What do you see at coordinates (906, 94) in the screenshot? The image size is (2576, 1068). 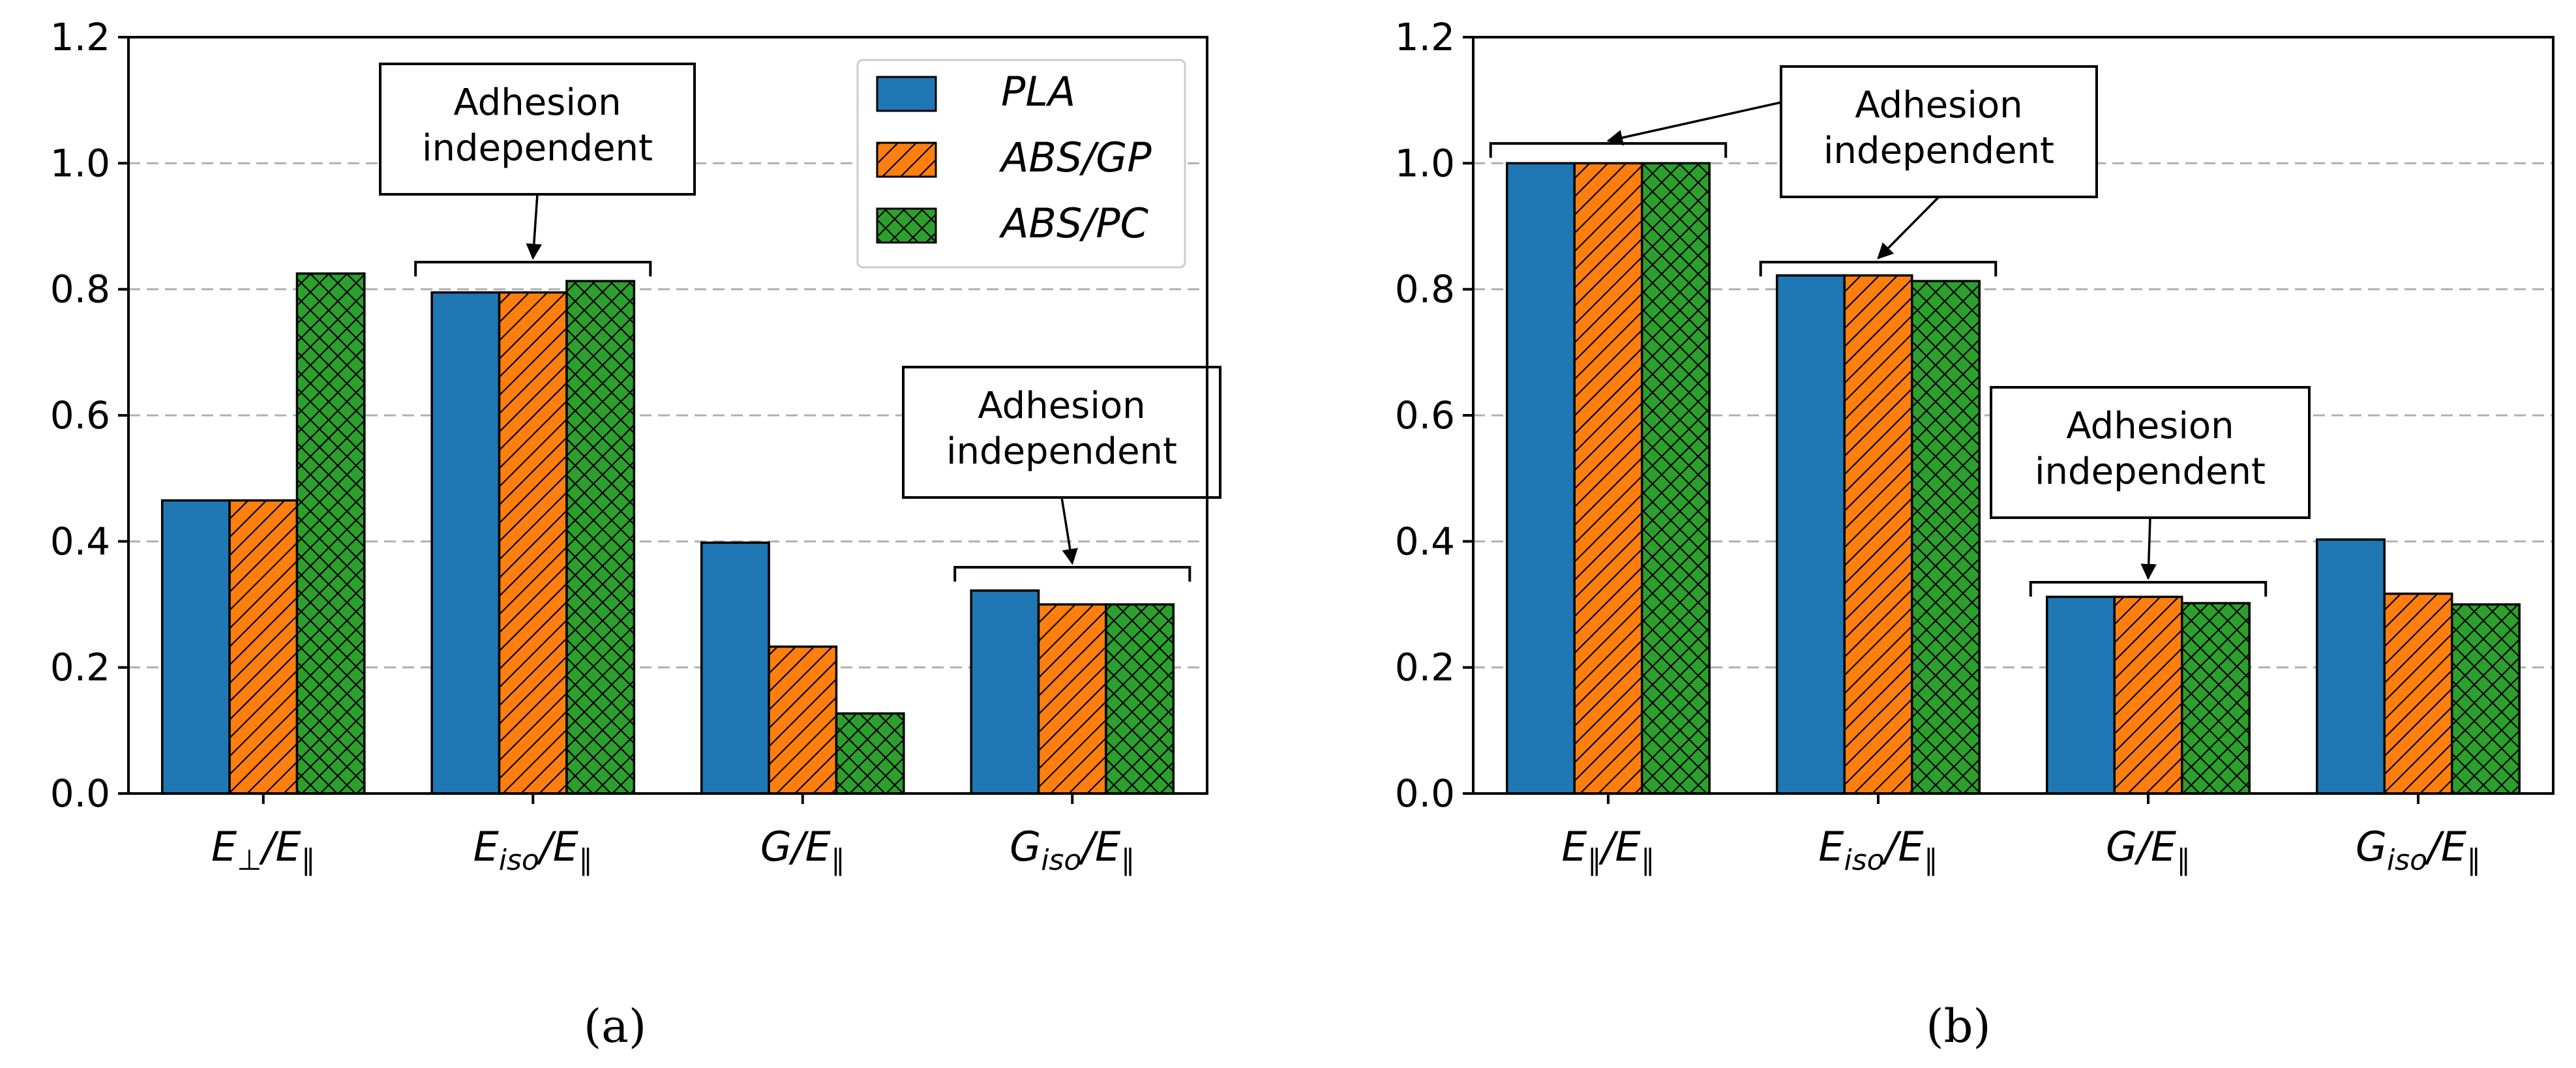 I see `legend-swatch-pla` at bounding box center [906, 94].